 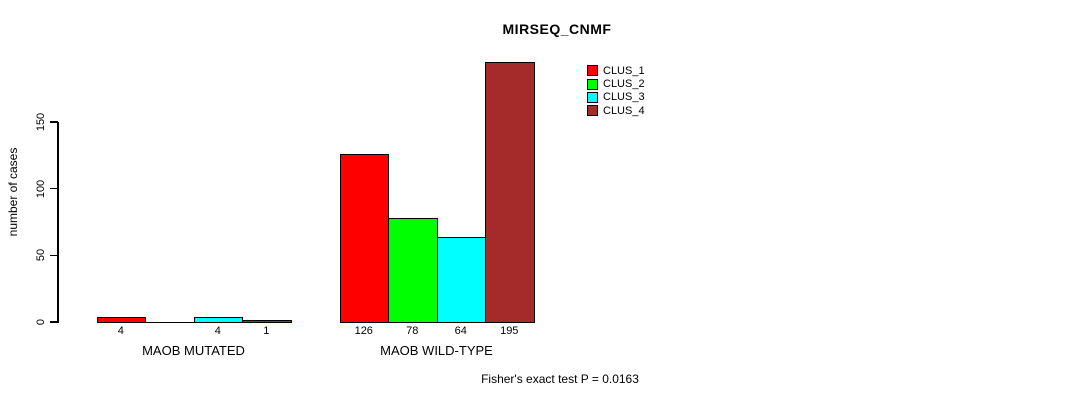 What do you see at coordinates (413, 270) in the screenshot?
I see `bar-clus_2-wildtype` at bounding box center [413, 270].